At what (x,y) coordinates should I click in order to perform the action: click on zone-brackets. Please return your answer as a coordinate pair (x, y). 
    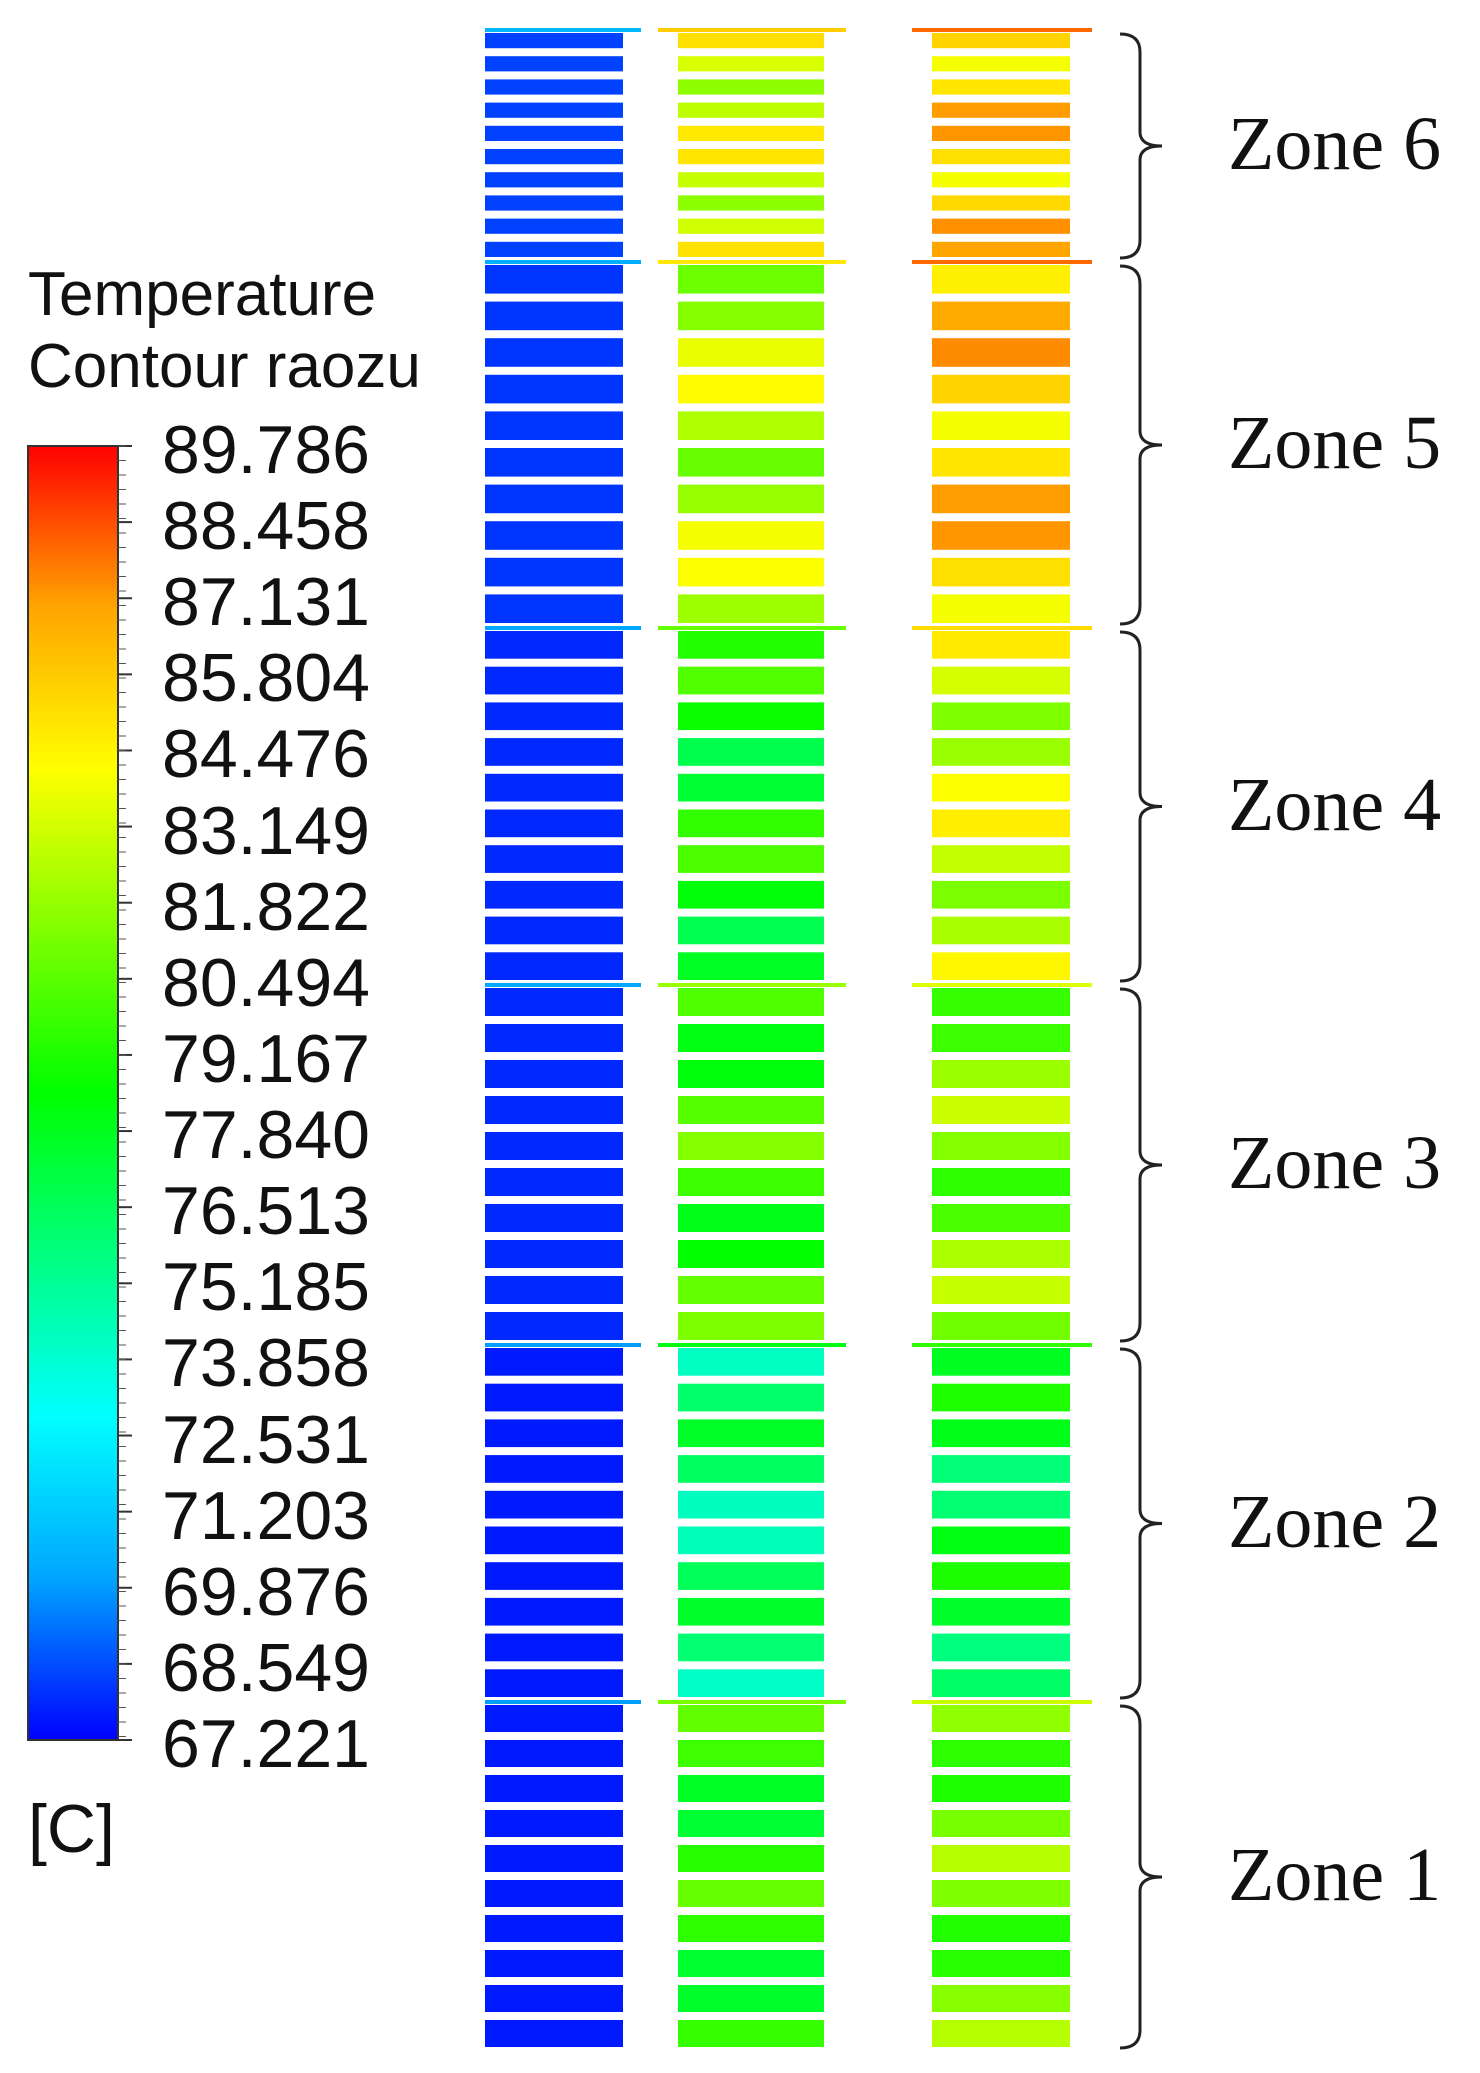
    Looking at the image, I should click on (1141, 1041).